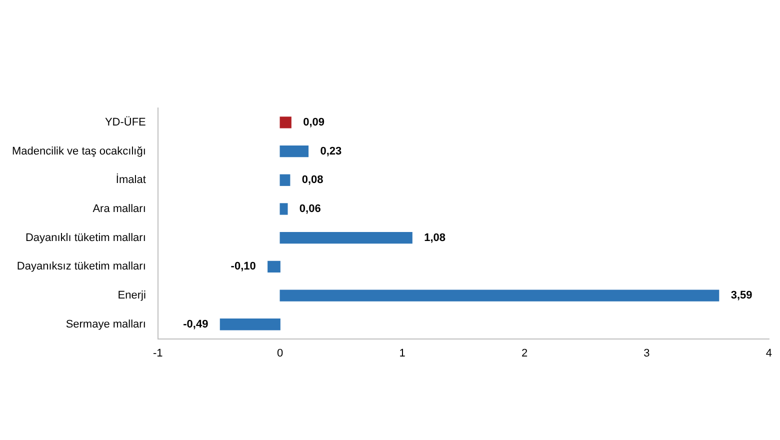 This screenshot has height=440, width=780. I want to click on y-tick-label: Dayanıklı tüketim malları, so click(85, 238).